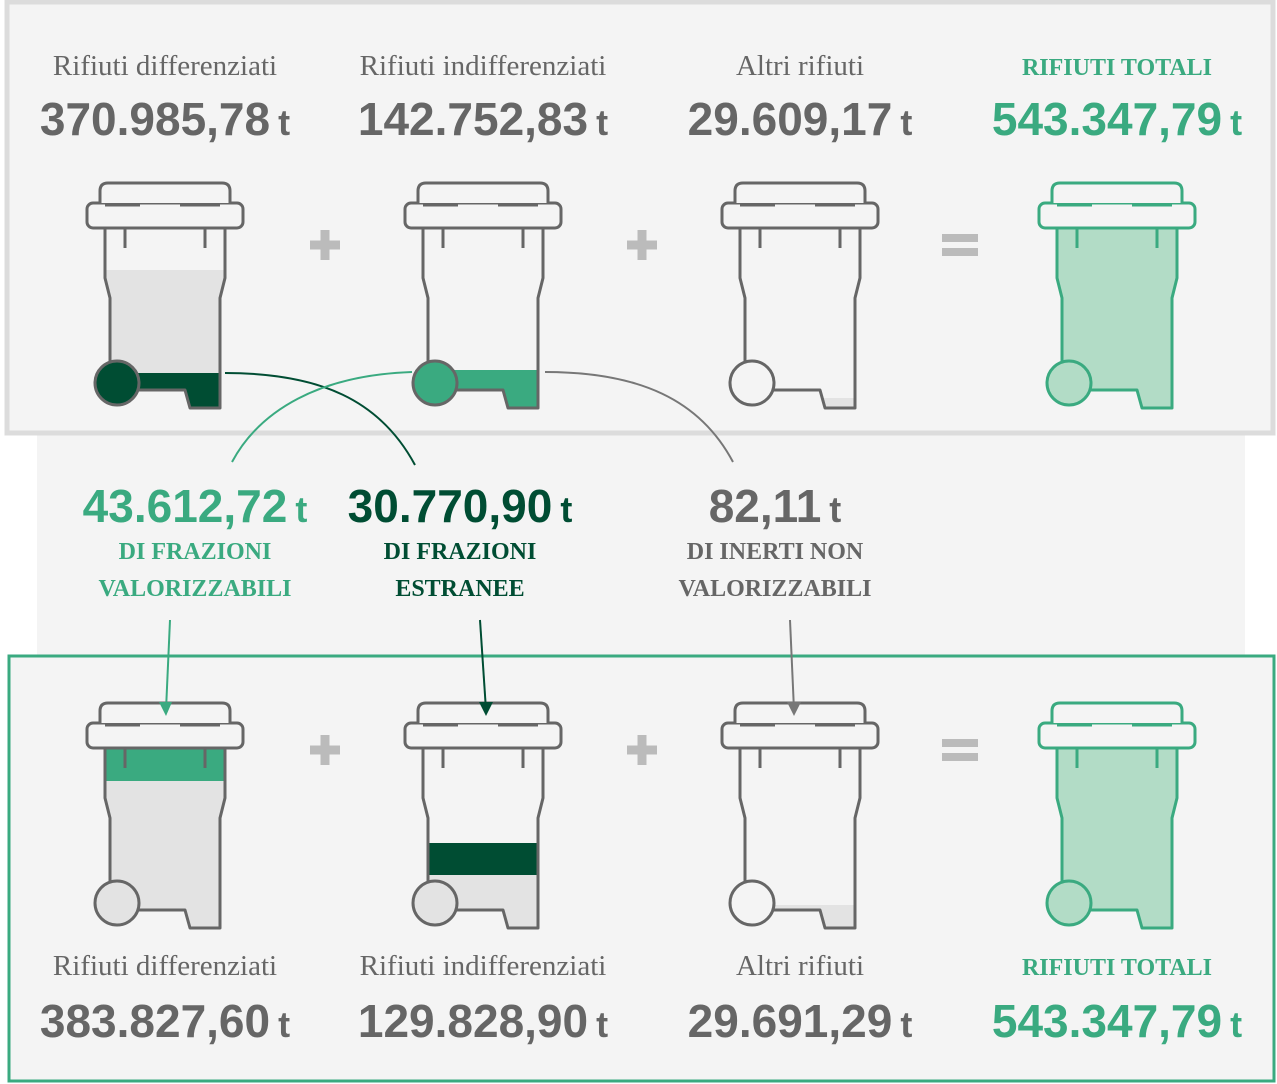 This screenshot has width=1277, height=1084. I want to click on transfer-value: 30.770,90, so click(450, 506).